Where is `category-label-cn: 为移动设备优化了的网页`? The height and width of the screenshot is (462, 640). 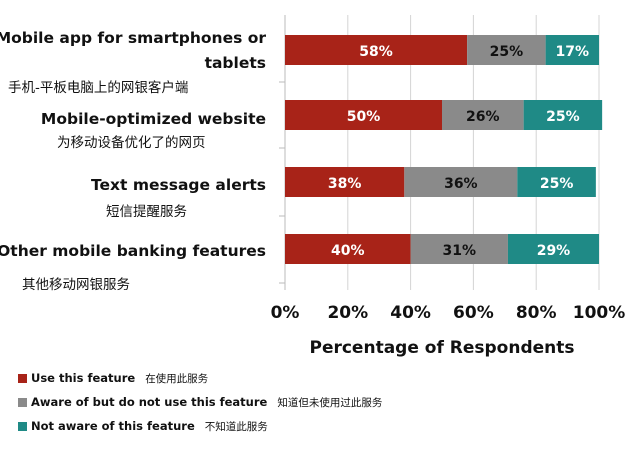
category-label-cn: 为移动设备优化了的网页 is located at coordinates (131, 142).